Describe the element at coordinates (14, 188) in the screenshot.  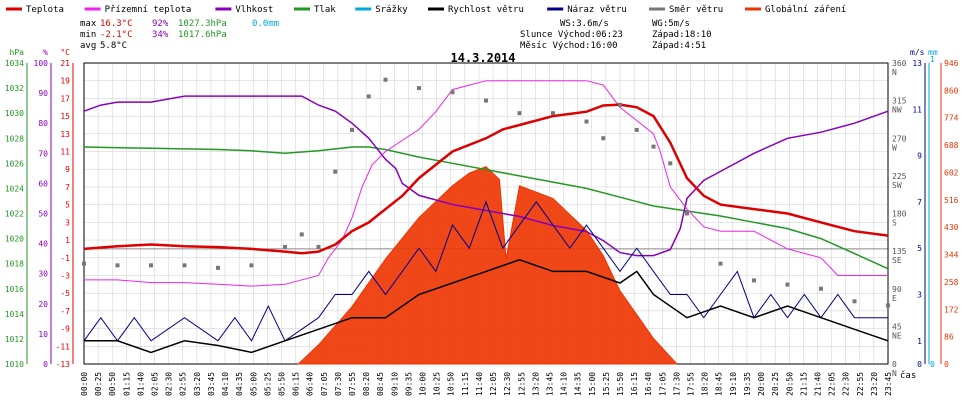
I see `pressure-tick: 1024` at that location.